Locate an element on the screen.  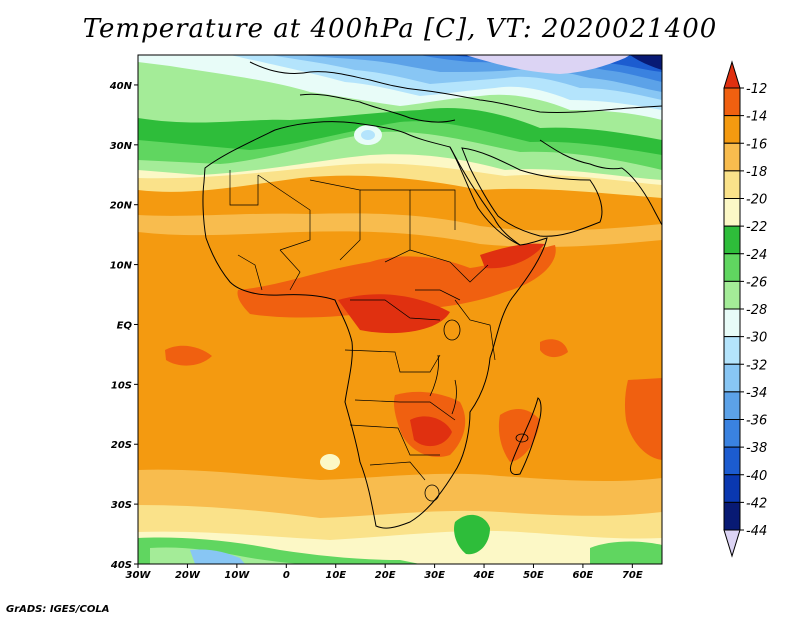
lat-tick-label: 10S is located at coordinates (121, 385).